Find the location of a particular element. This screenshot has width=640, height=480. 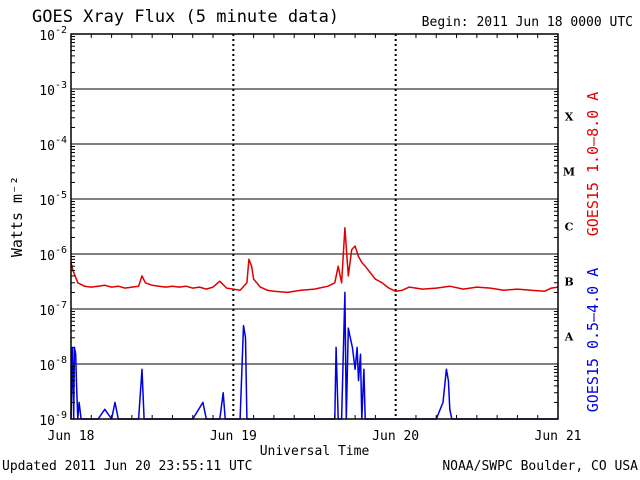

y-tick-label: 10⁻⁸ is located at coordinates (53, 364).